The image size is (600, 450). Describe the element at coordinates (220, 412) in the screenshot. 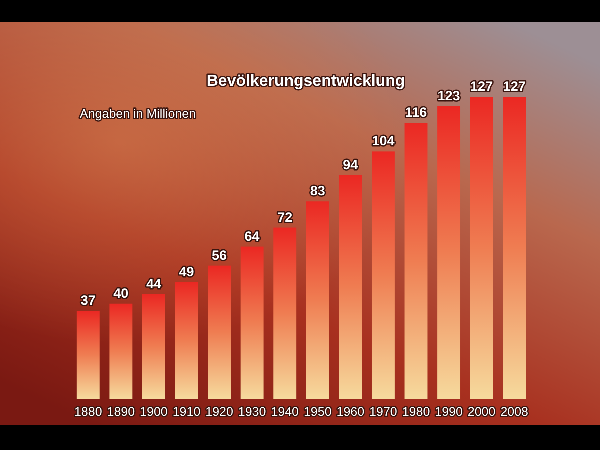

I see `x-tick-label: 1920` at that location.